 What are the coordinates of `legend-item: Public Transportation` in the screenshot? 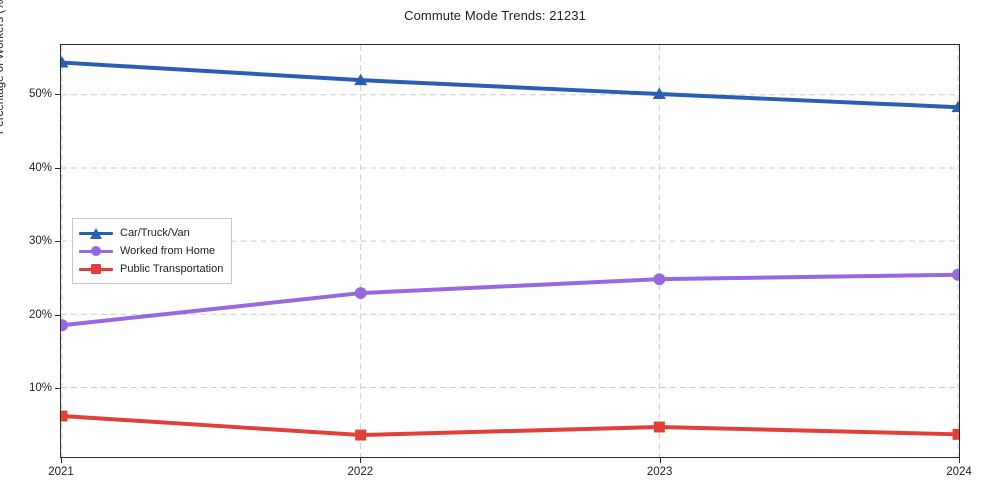 It's located at (151, 269).